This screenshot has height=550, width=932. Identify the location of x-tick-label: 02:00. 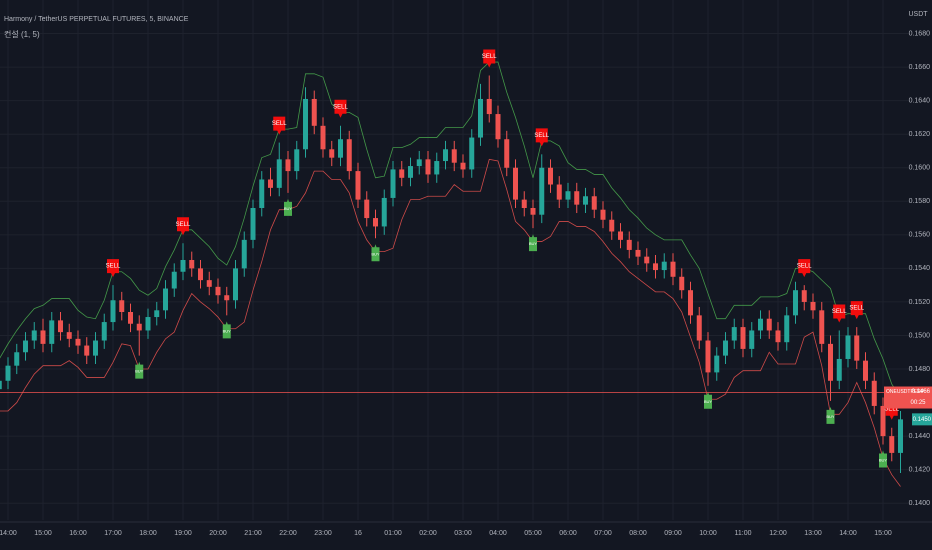
(428, 533).